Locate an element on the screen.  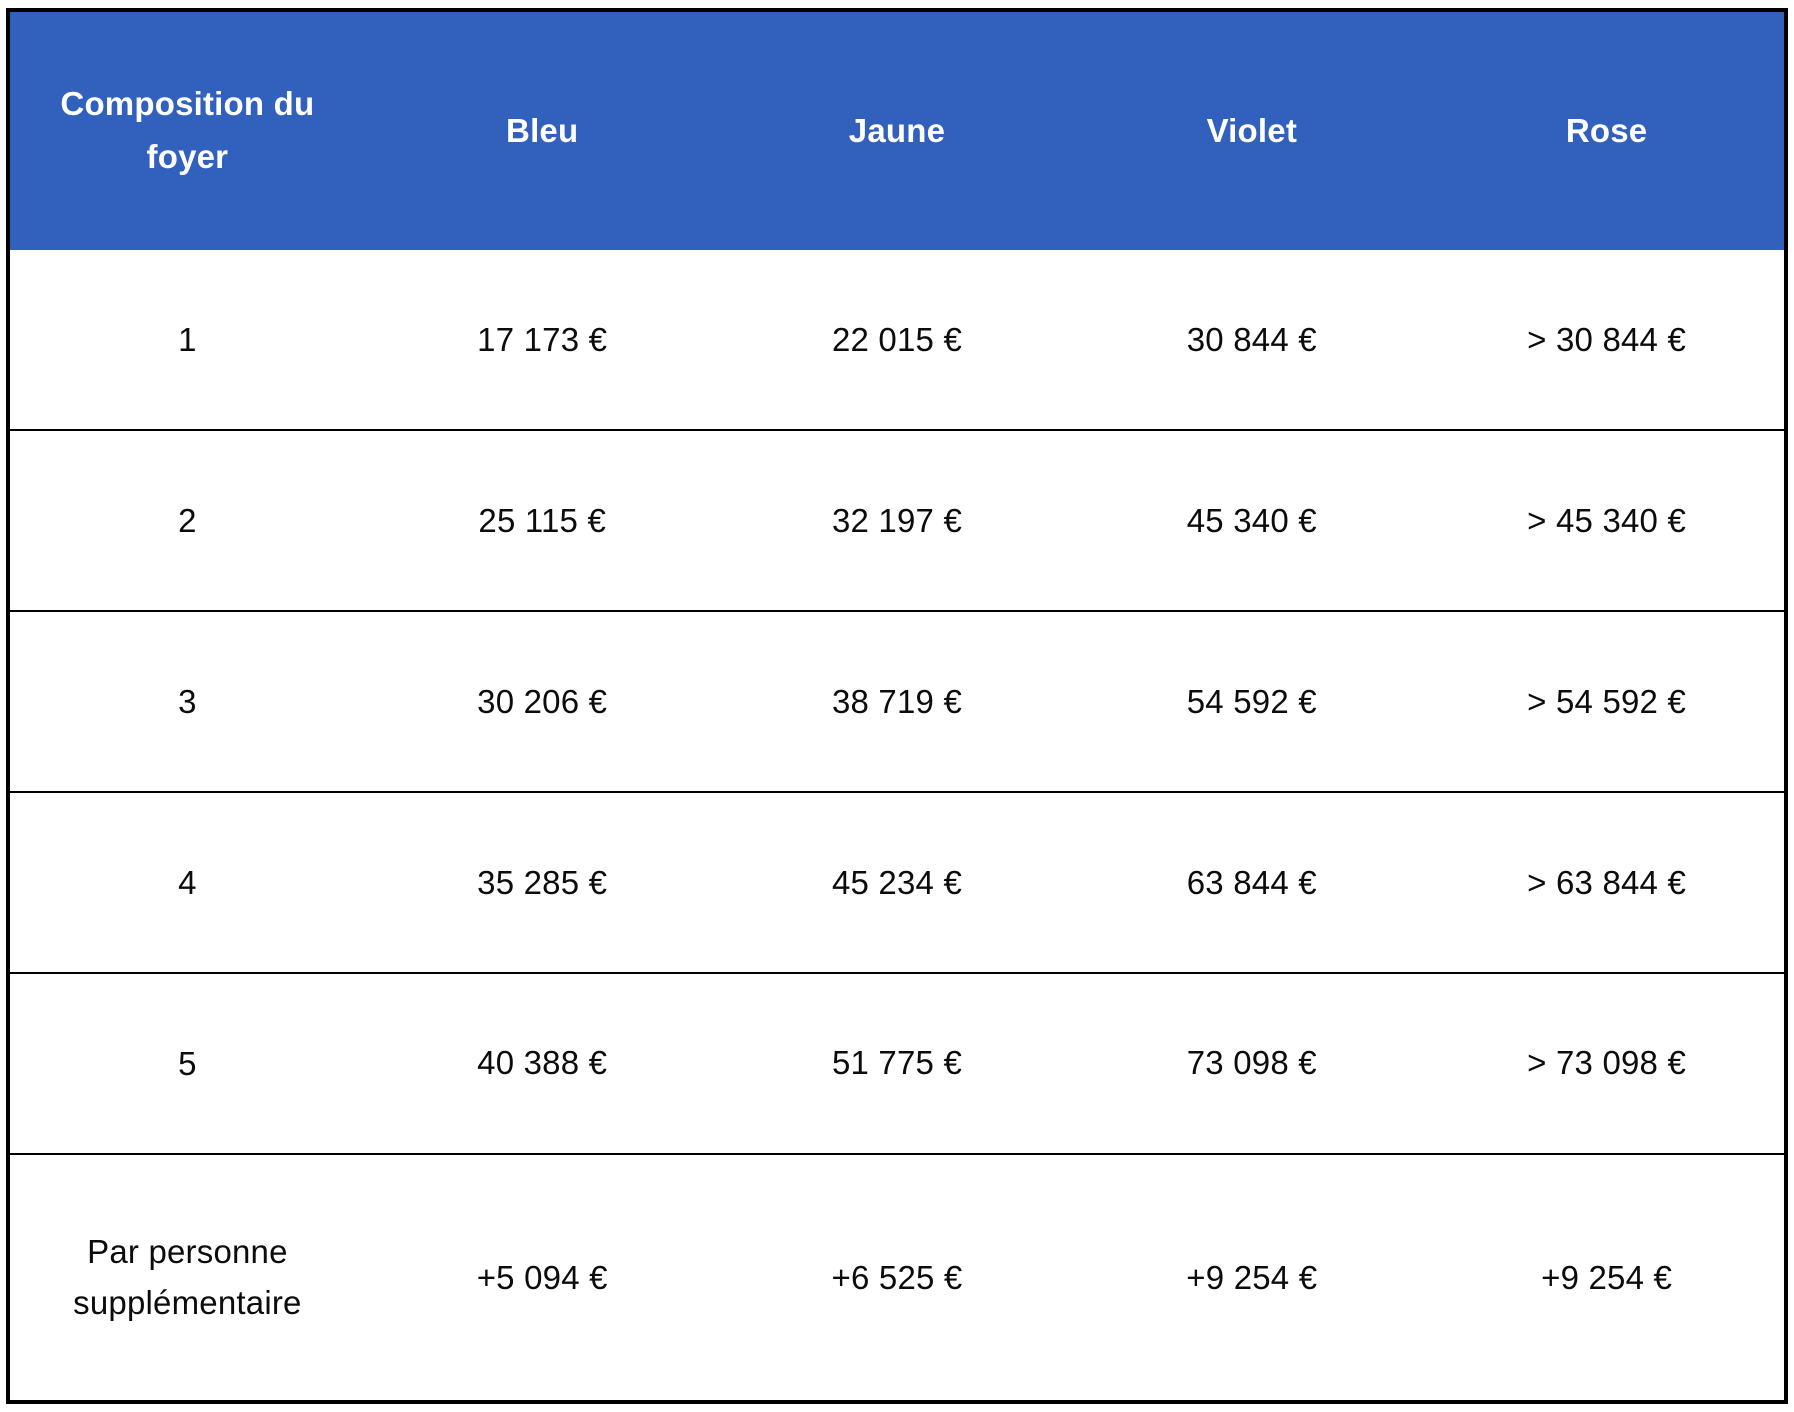
cell-rose: > 54 592 € is located at coordinates (1607, 701).